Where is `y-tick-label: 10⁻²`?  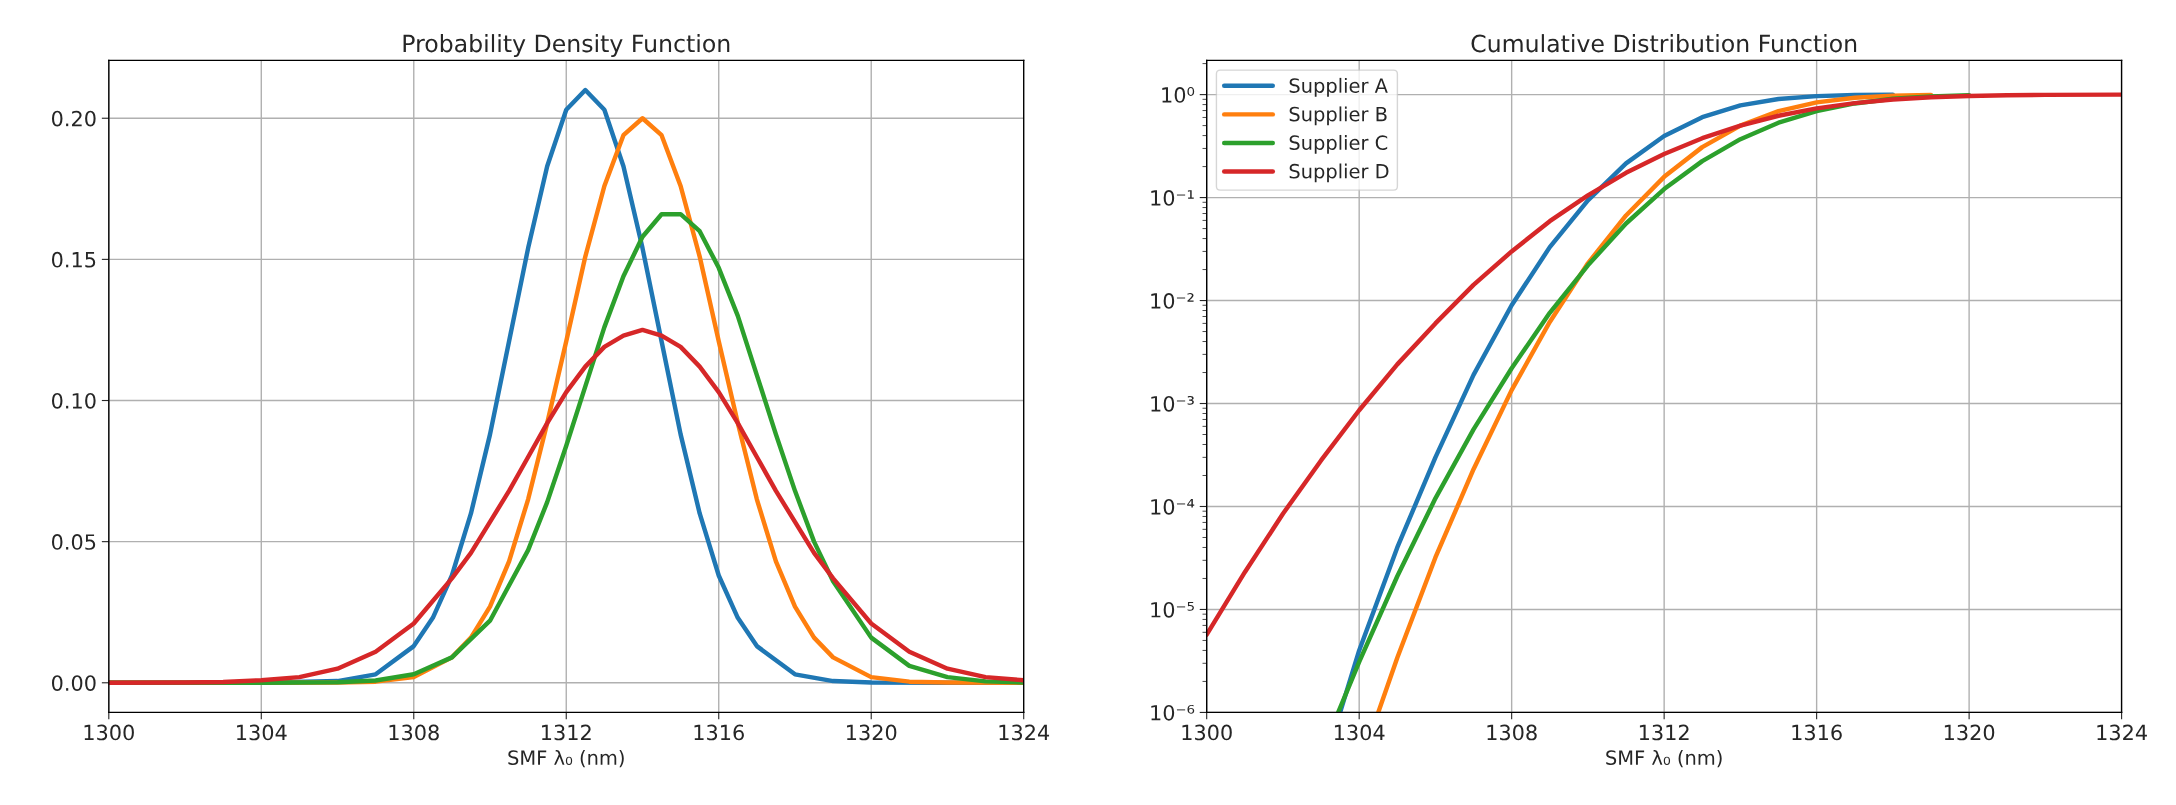 y-tick-label: 10⁻² is located at coordinates (1172, 301).